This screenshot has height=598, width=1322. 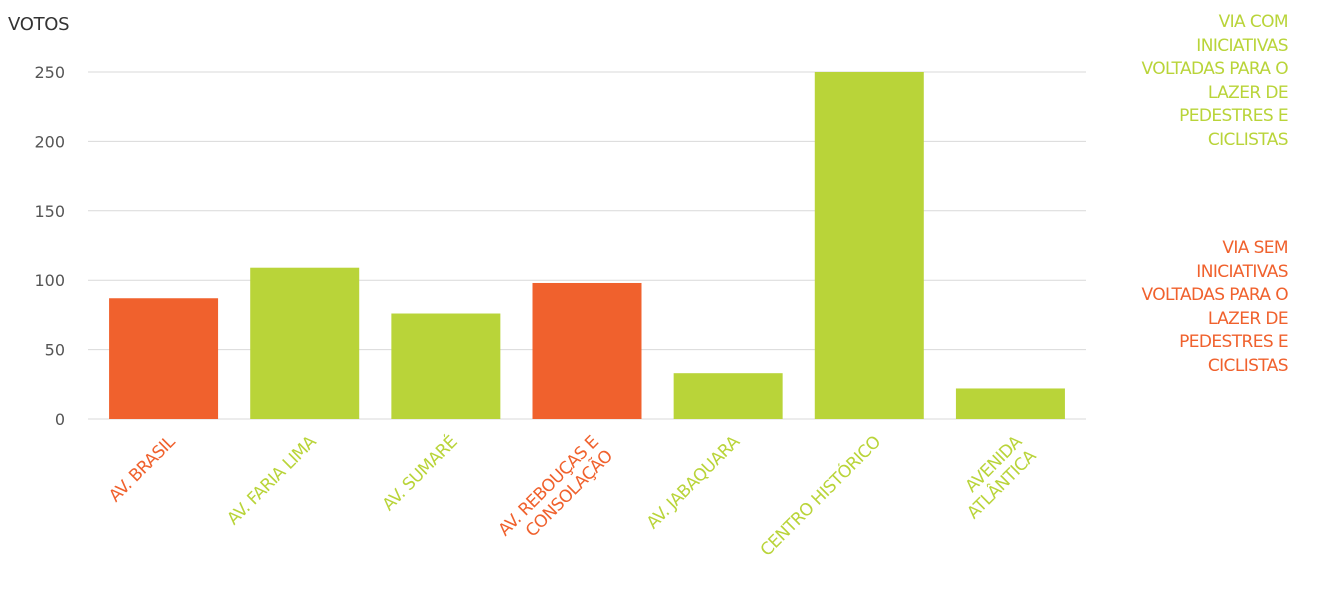 What do you see at coordinates (55, 350) in the screenshot?
I see `y-tick-label: 50` at bounding box center [55, 350].